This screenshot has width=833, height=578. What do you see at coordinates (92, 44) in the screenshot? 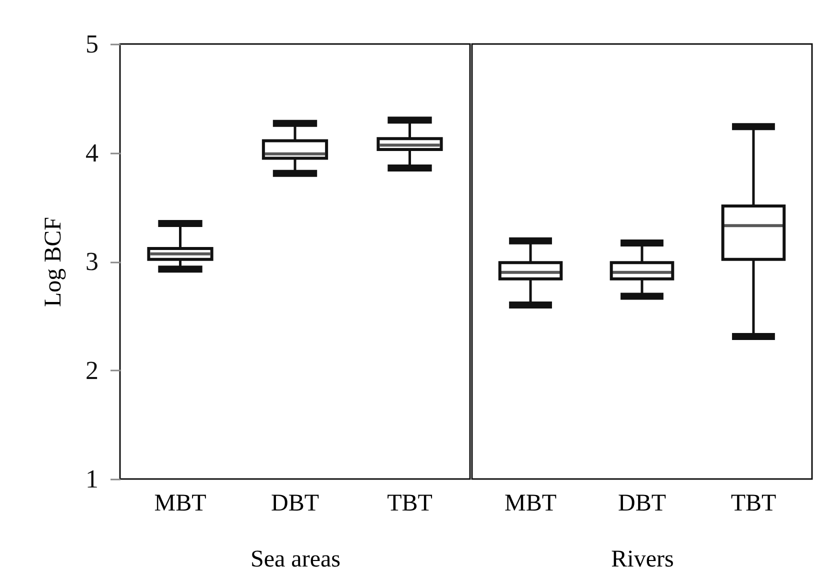
I see `y-tick-label: 5` at bounding box center [92, 44].